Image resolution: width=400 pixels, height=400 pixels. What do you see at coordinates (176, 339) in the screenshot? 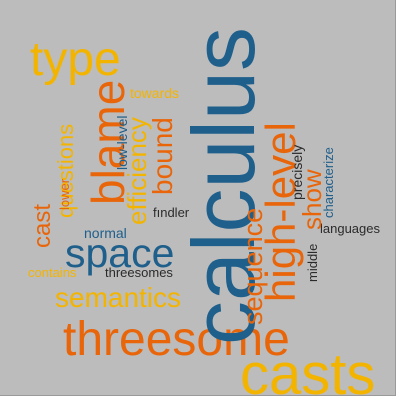
I see `word-threesome: threesome` at bounding box center [176, 339].